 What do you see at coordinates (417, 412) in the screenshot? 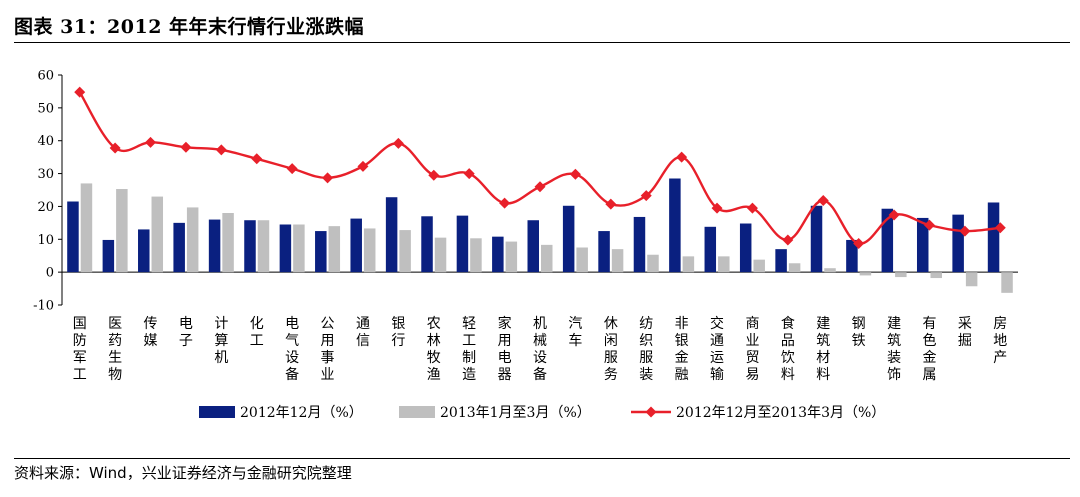
I see `legend-swatch-q1-2013` at bounding box center [417, 412].